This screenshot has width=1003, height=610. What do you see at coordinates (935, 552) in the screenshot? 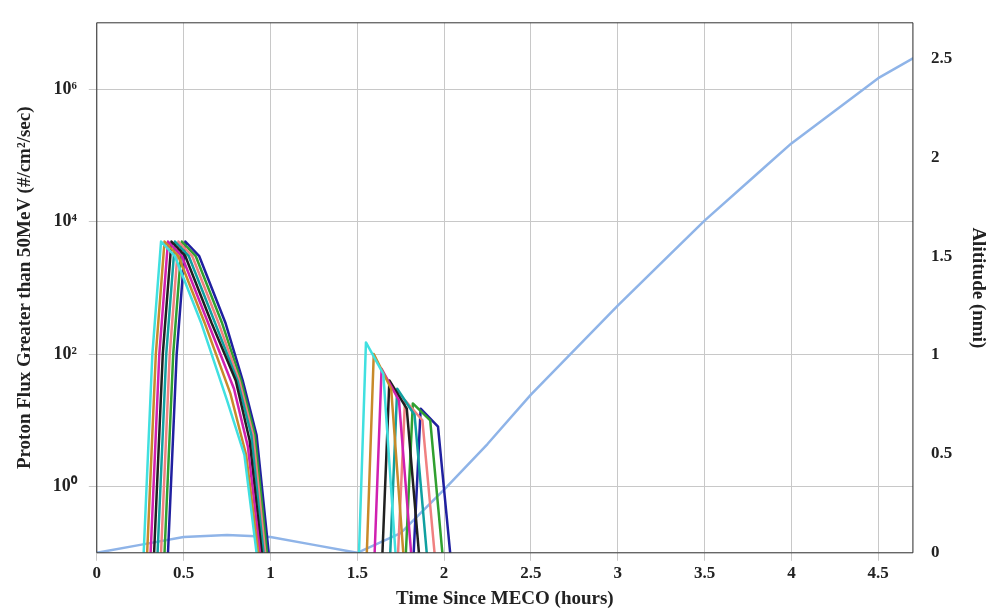
I see `y2-tick-label: 0` at bounding box center [935, 552].